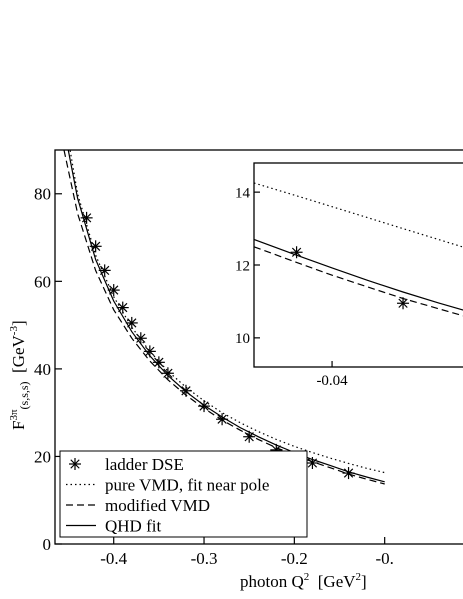 The height and width of the screenshot is (599, 463). What do you see at coordinates (358, 281) in the screenshot?
I see `inset-series-line-modified-vmd` at bounding box center [358, 281].